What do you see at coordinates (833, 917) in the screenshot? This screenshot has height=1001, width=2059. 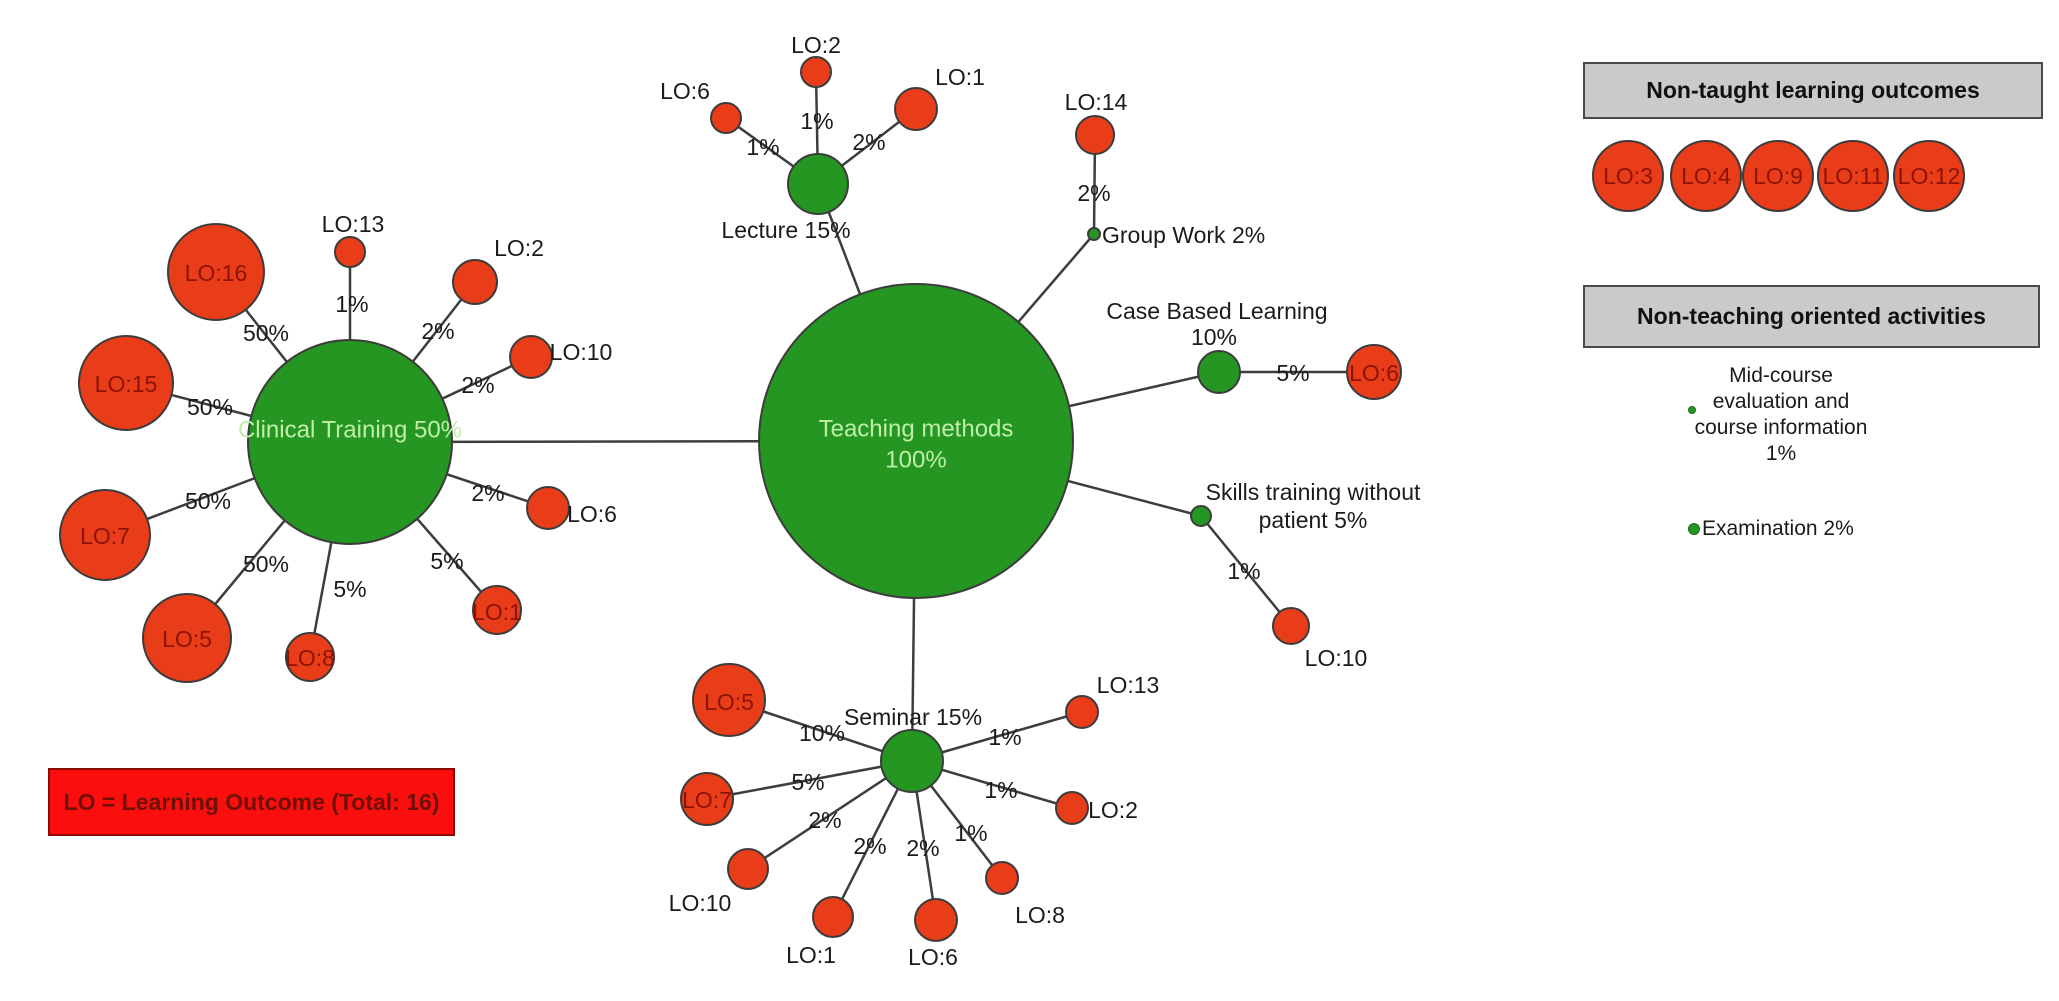 I see `node-sem-lo1` at bounding box center [833, 917].